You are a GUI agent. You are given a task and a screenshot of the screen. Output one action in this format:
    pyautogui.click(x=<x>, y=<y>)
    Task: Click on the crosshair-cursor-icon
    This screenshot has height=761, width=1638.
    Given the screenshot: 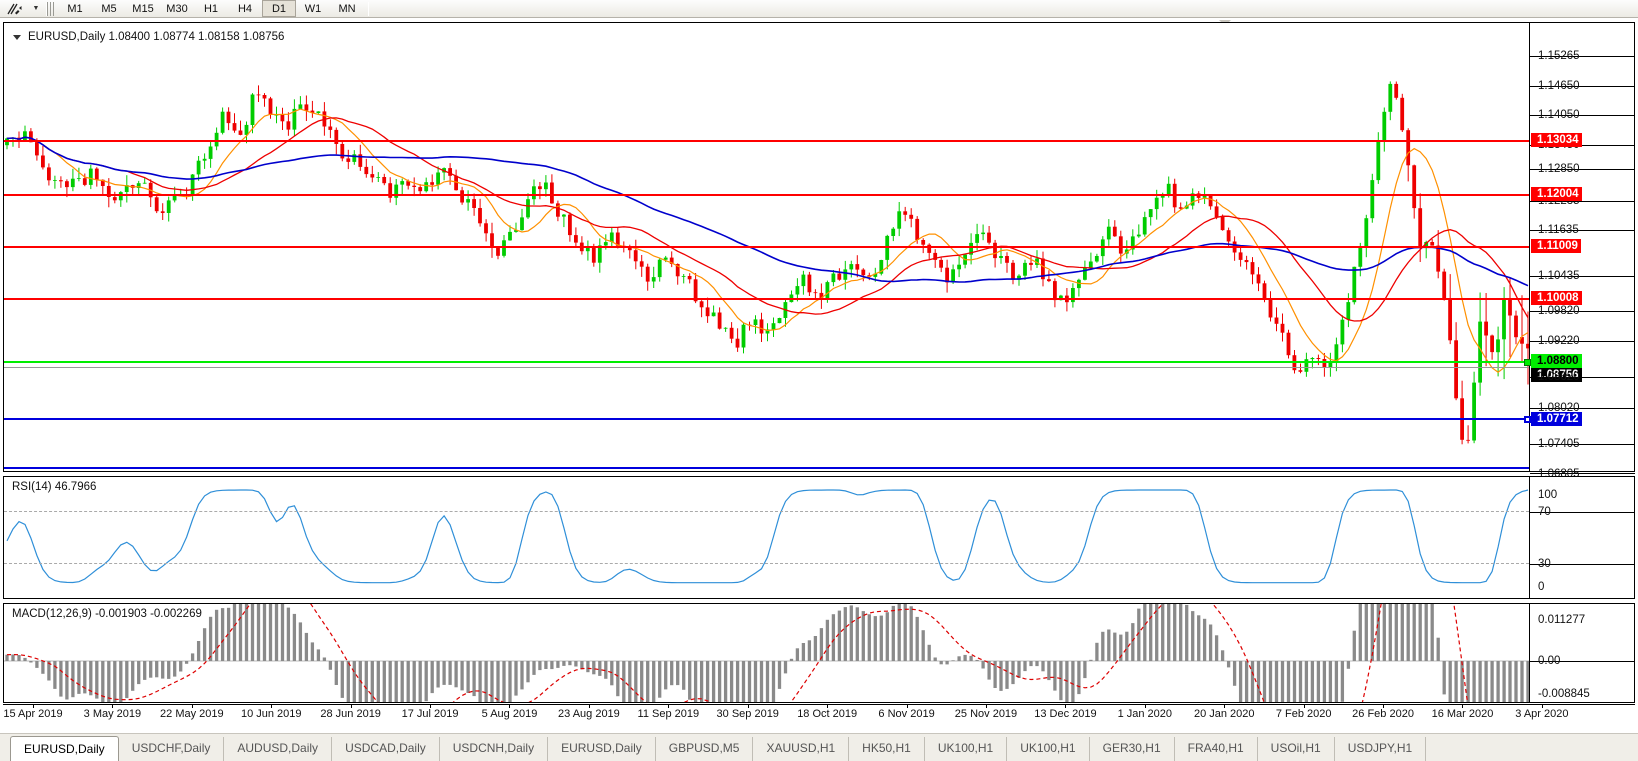 What is the action you would take?
    pyautogui.click(x=15, y=9)
    